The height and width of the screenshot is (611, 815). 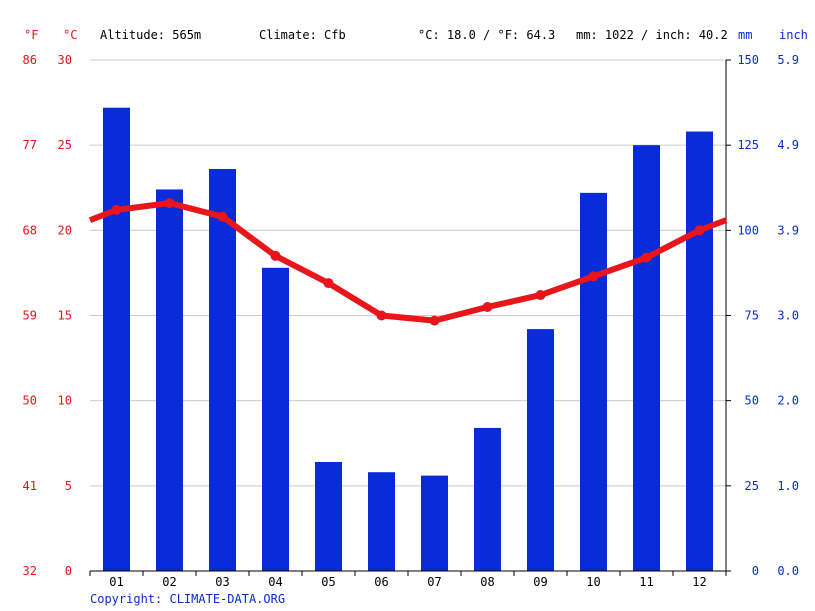 What do you see at coordinates (434, 582) in the screenshot?
I see `month-tick-label: 07` at bounding box center [434, 582].